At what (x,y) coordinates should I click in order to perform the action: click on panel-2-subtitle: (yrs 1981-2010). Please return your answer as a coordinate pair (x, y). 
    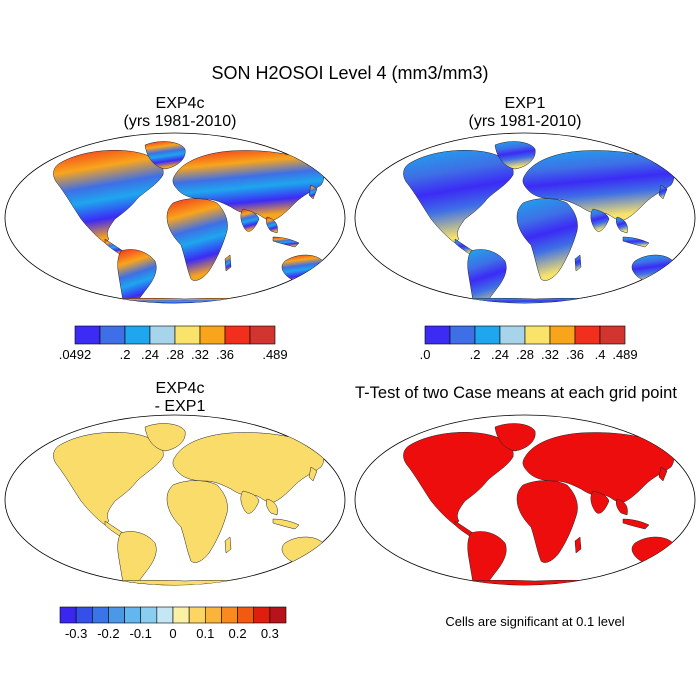
    Looking at the image, I should click on (525, 121).